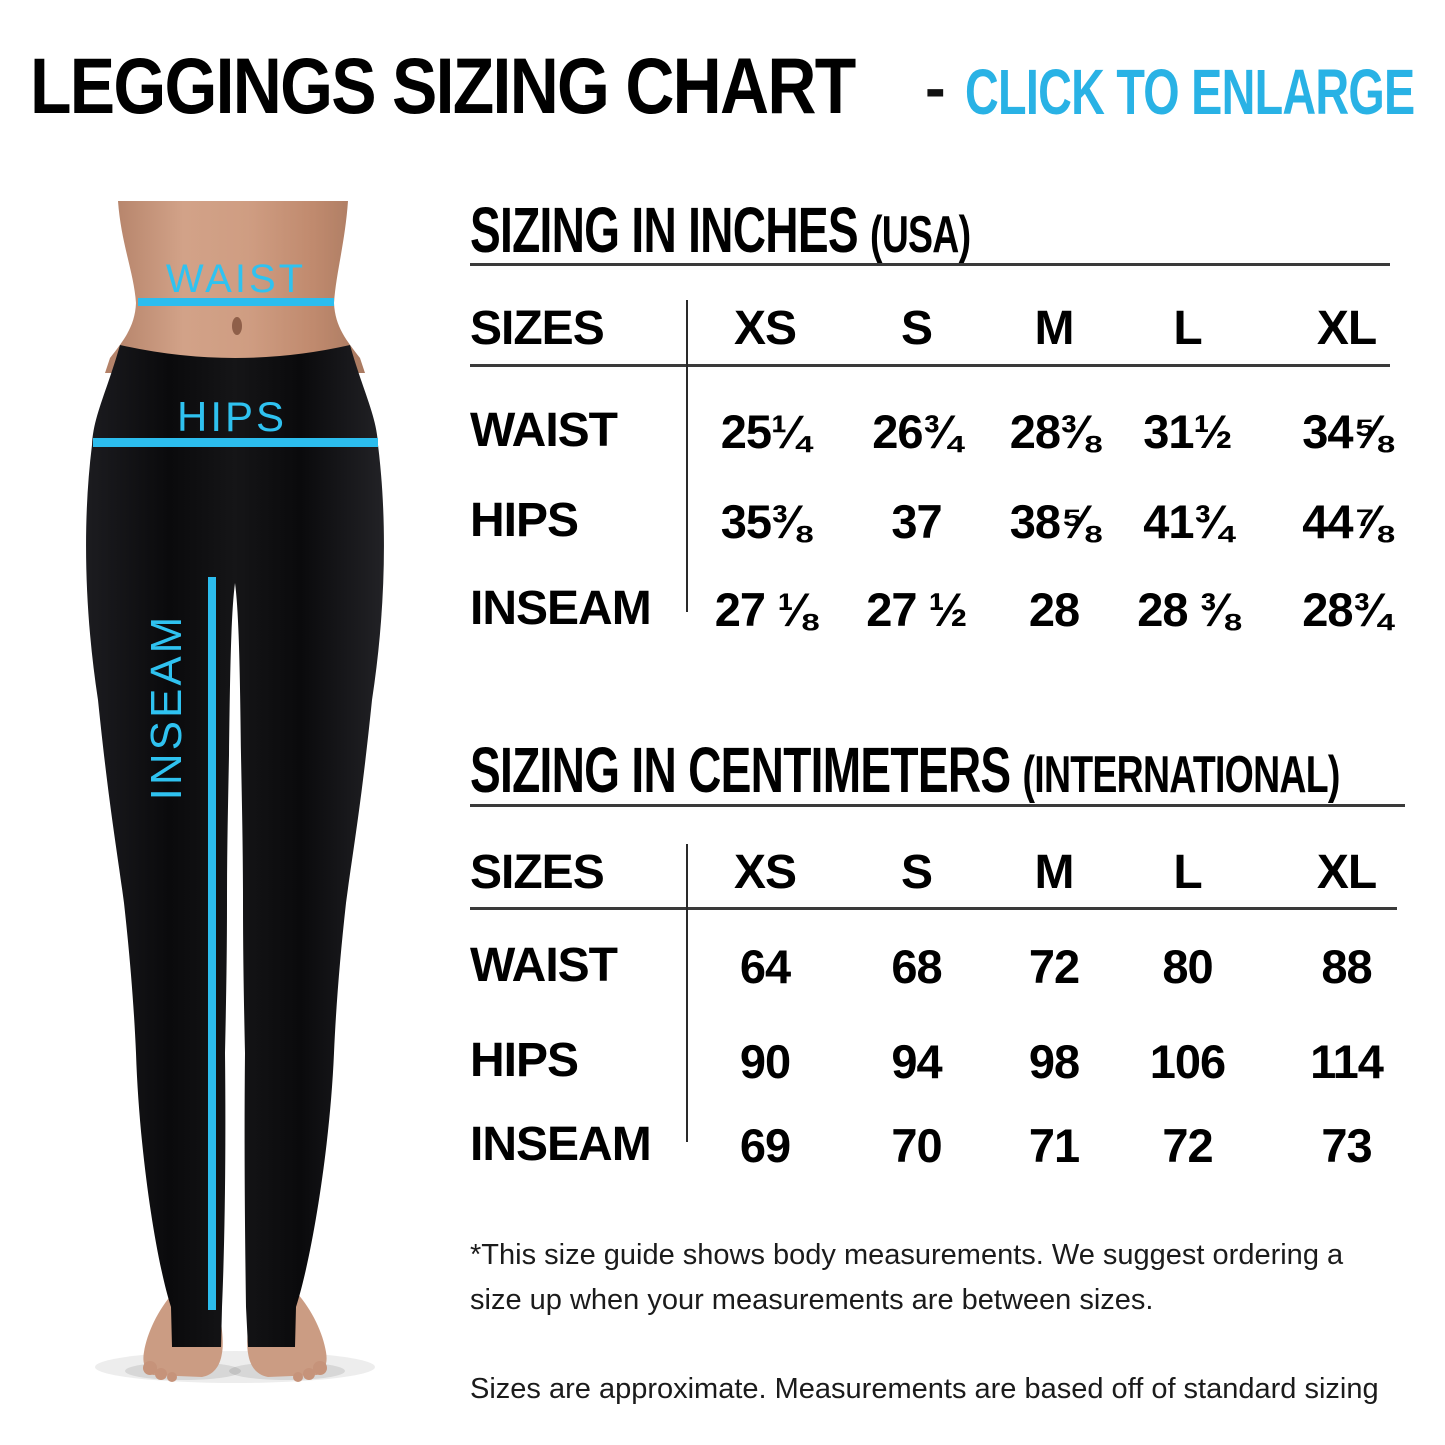  What do you see at coordinates (954, 521) in the screenshot?
I see `inches-hips-row: HIPS 35⅜ 37 38⅝ 41¾ 44⅞` at bounding box center [954, 521].